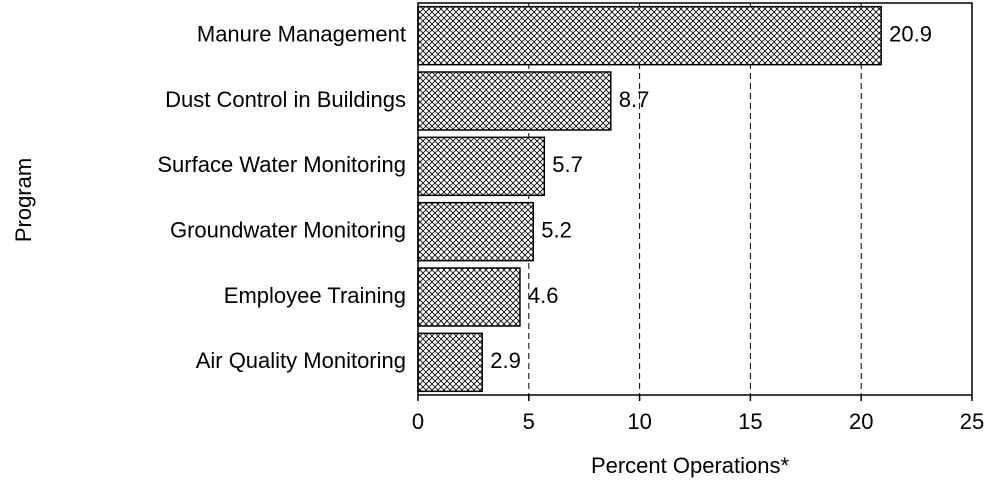 Image resolution: width=993 pixels, height=486 pixels. What do you see at coordinates (567, 164) in the screenshot?
I see `value-label: 5.7` at bounding box center [567, 164].